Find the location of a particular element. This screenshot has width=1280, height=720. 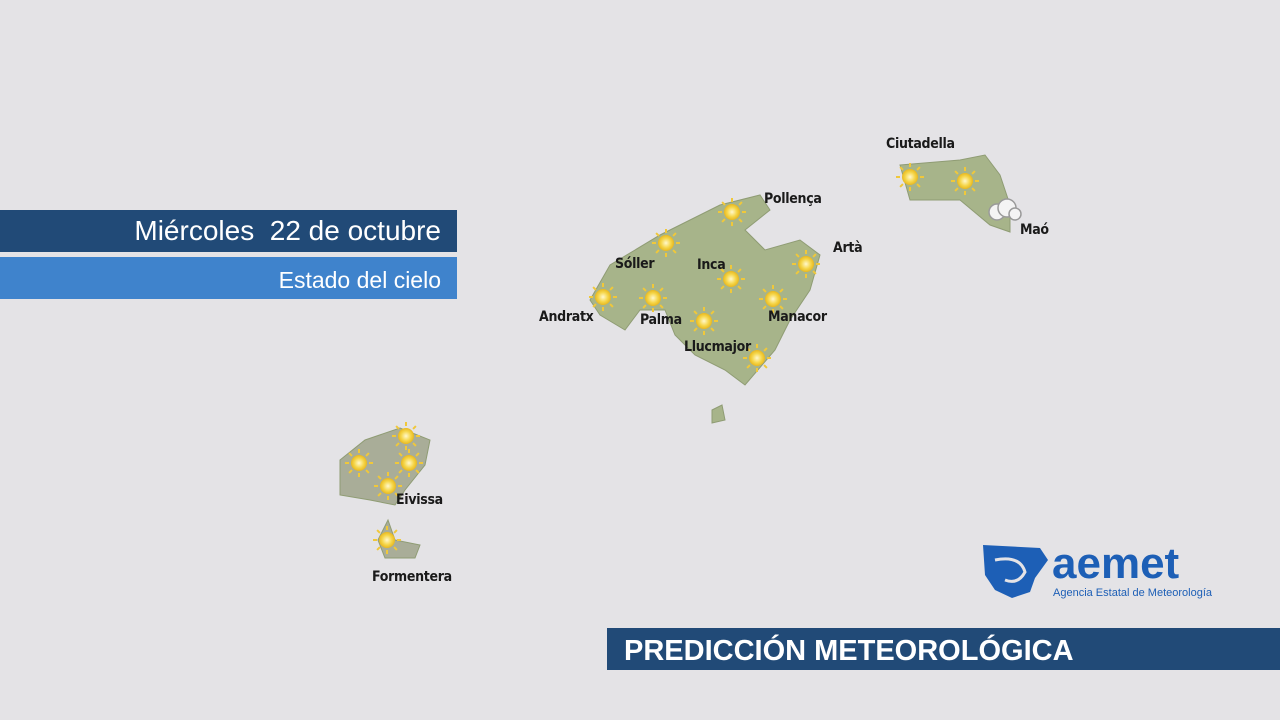

date: Miércoles 22 de octubre is located at coordinates (287, 230).